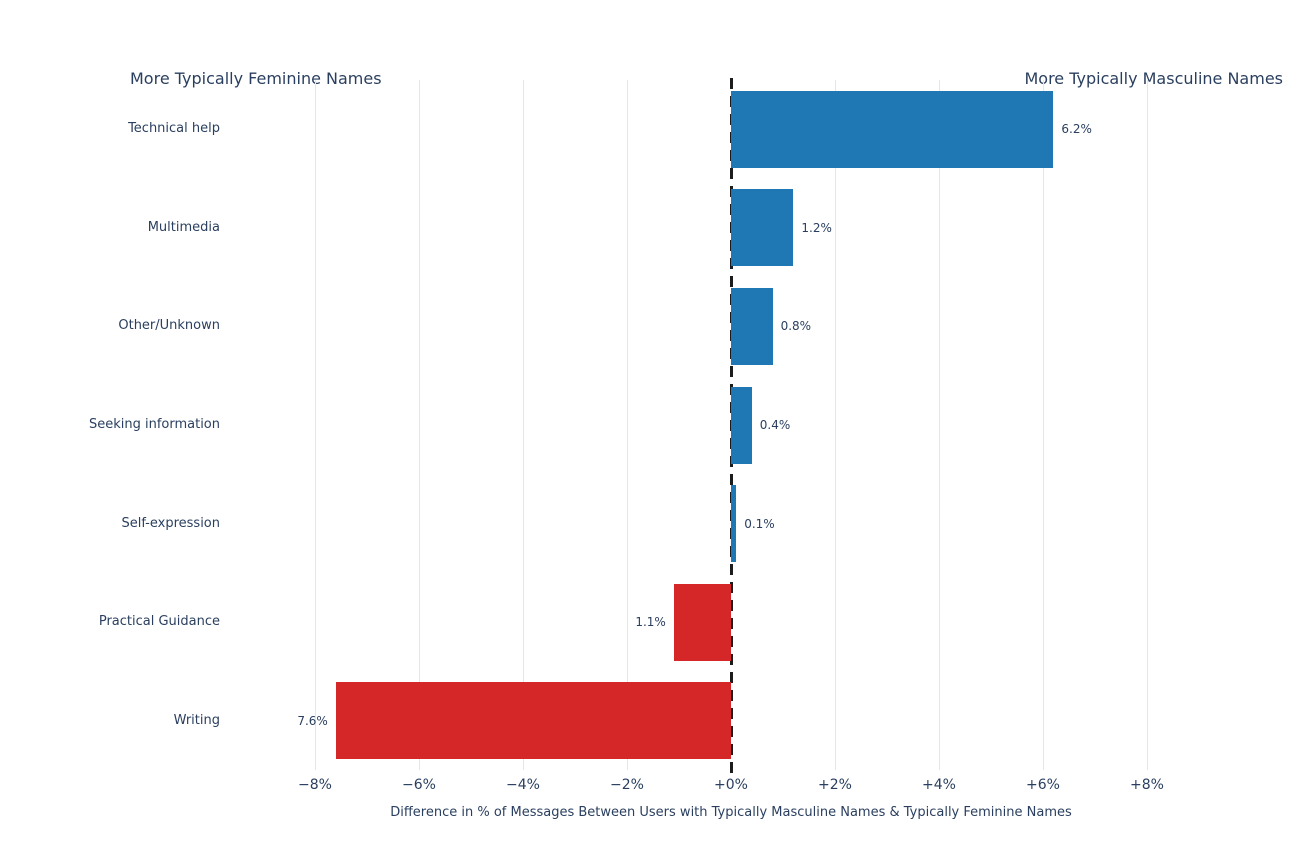  I want to click on category-label-self-expression: Self-expression, so click(170, 523).